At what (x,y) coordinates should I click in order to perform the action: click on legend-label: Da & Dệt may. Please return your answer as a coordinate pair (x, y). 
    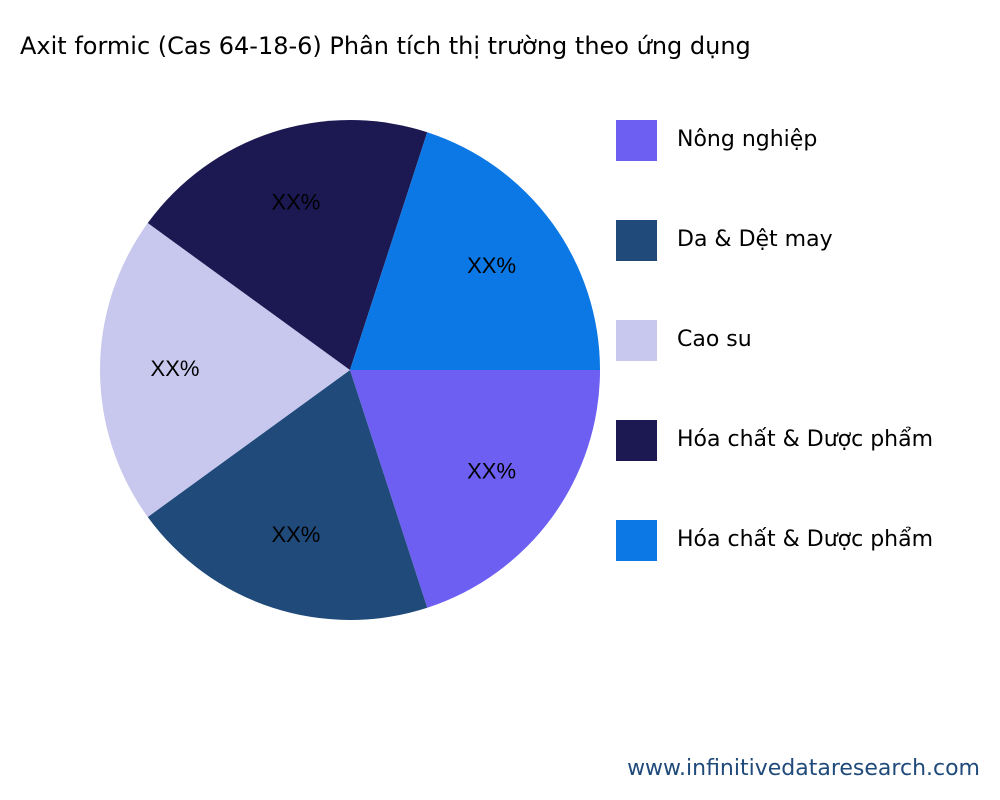
    Looking at the image, I should click on (755, 239).